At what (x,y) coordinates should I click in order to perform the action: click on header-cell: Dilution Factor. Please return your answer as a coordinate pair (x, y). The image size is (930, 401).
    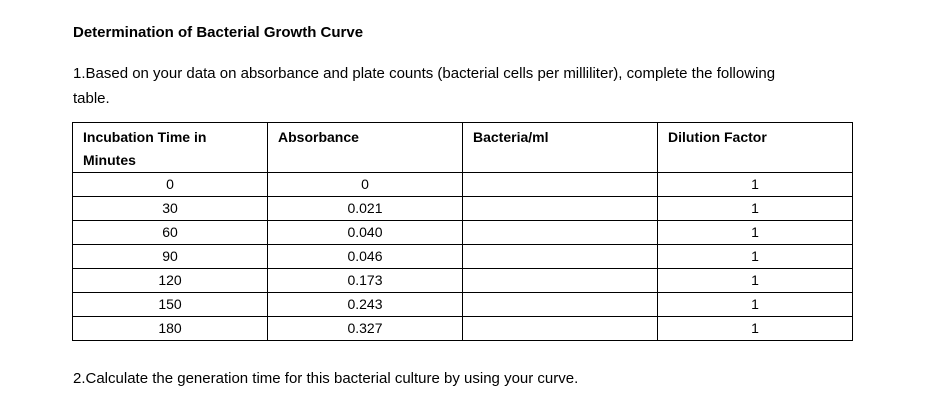
    Looking at the image, I should click on (755, 147).